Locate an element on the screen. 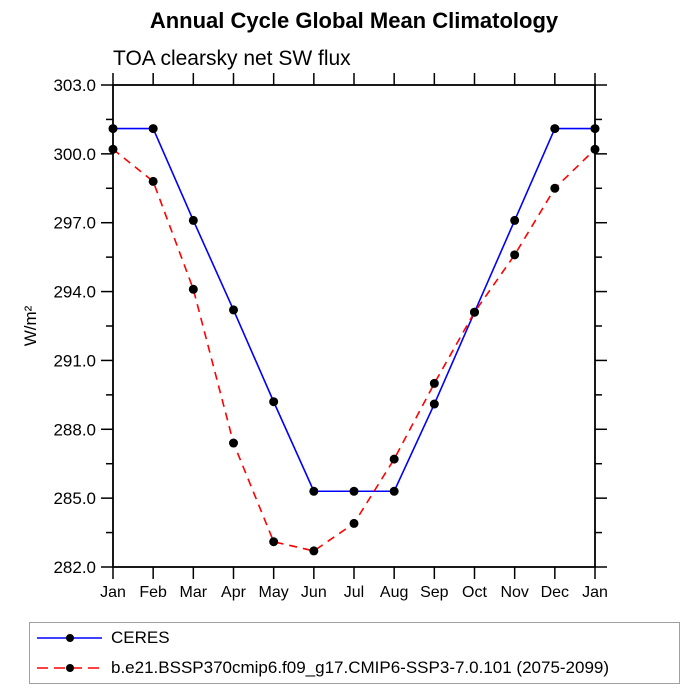 Image resolution: width=700 pixels, height=700 pixels. y-tick-label: 285.0 is located at coordinates (74, 498).